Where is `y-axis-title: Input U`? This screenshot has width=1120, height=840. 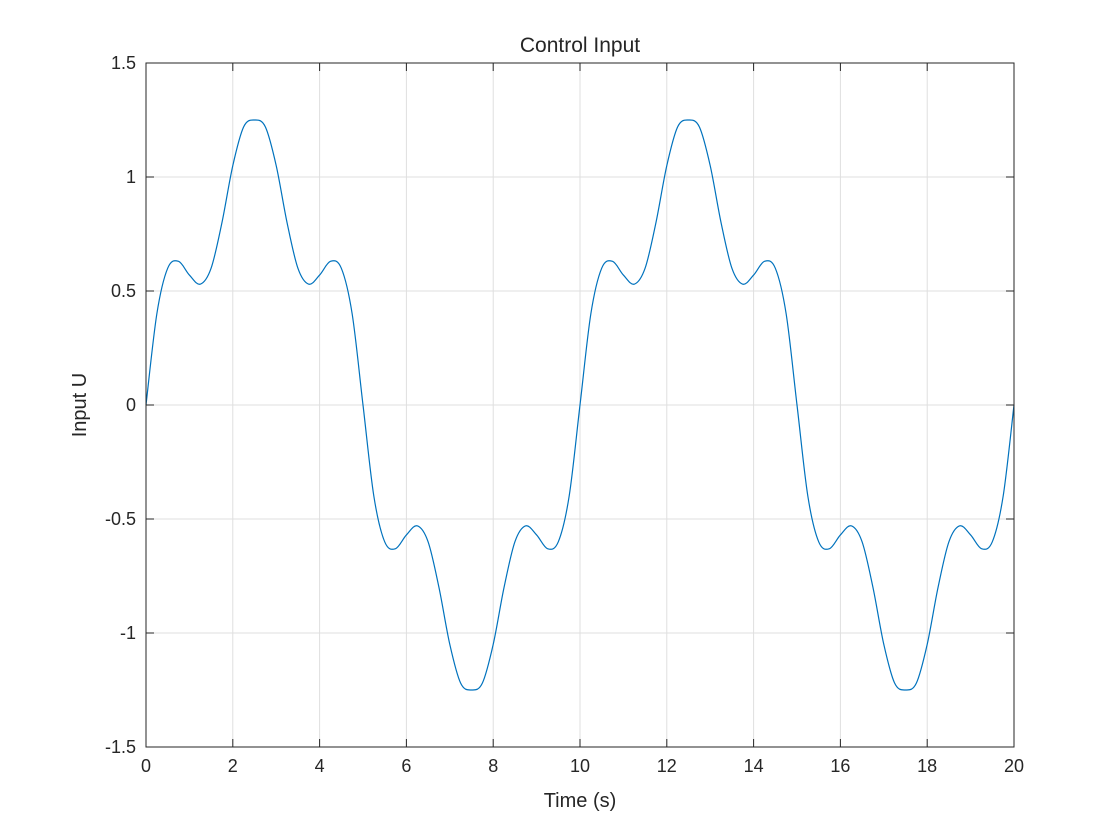 y-axis-title: Input U is located at coordinates (80, 405).